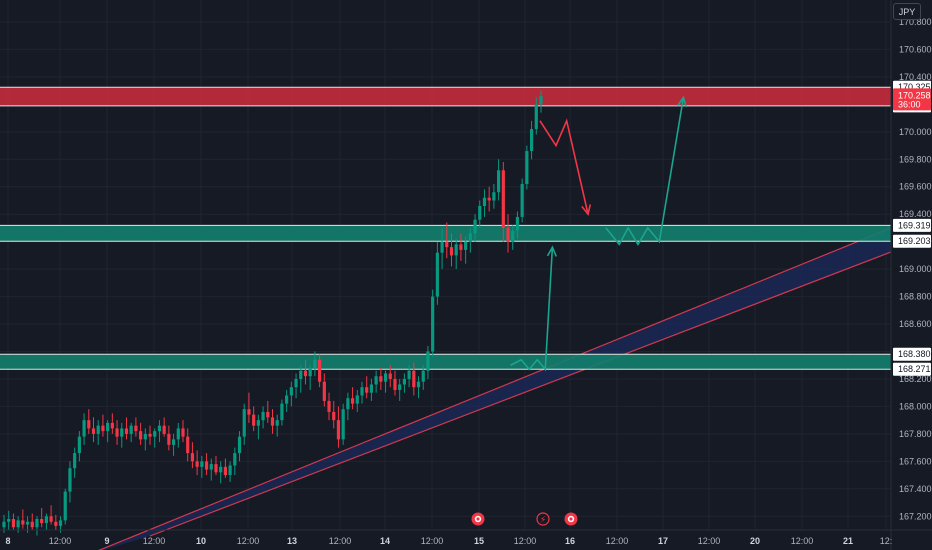  I want to click on time-tick-label: 15, so click(479, 541).